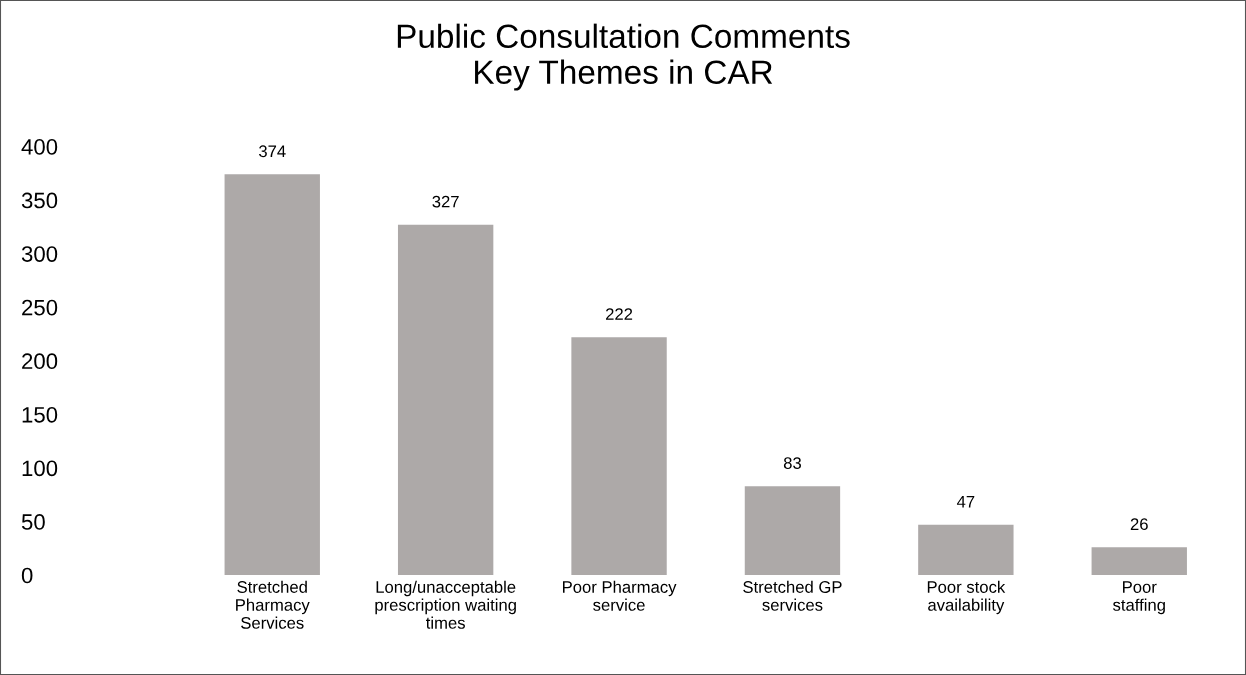 The height and width of the screenshot is (675, 1246). What do you see at coordinates (619, 314) in the screenshot?
I see `data-label: 222` at bounding box center [619, 314].